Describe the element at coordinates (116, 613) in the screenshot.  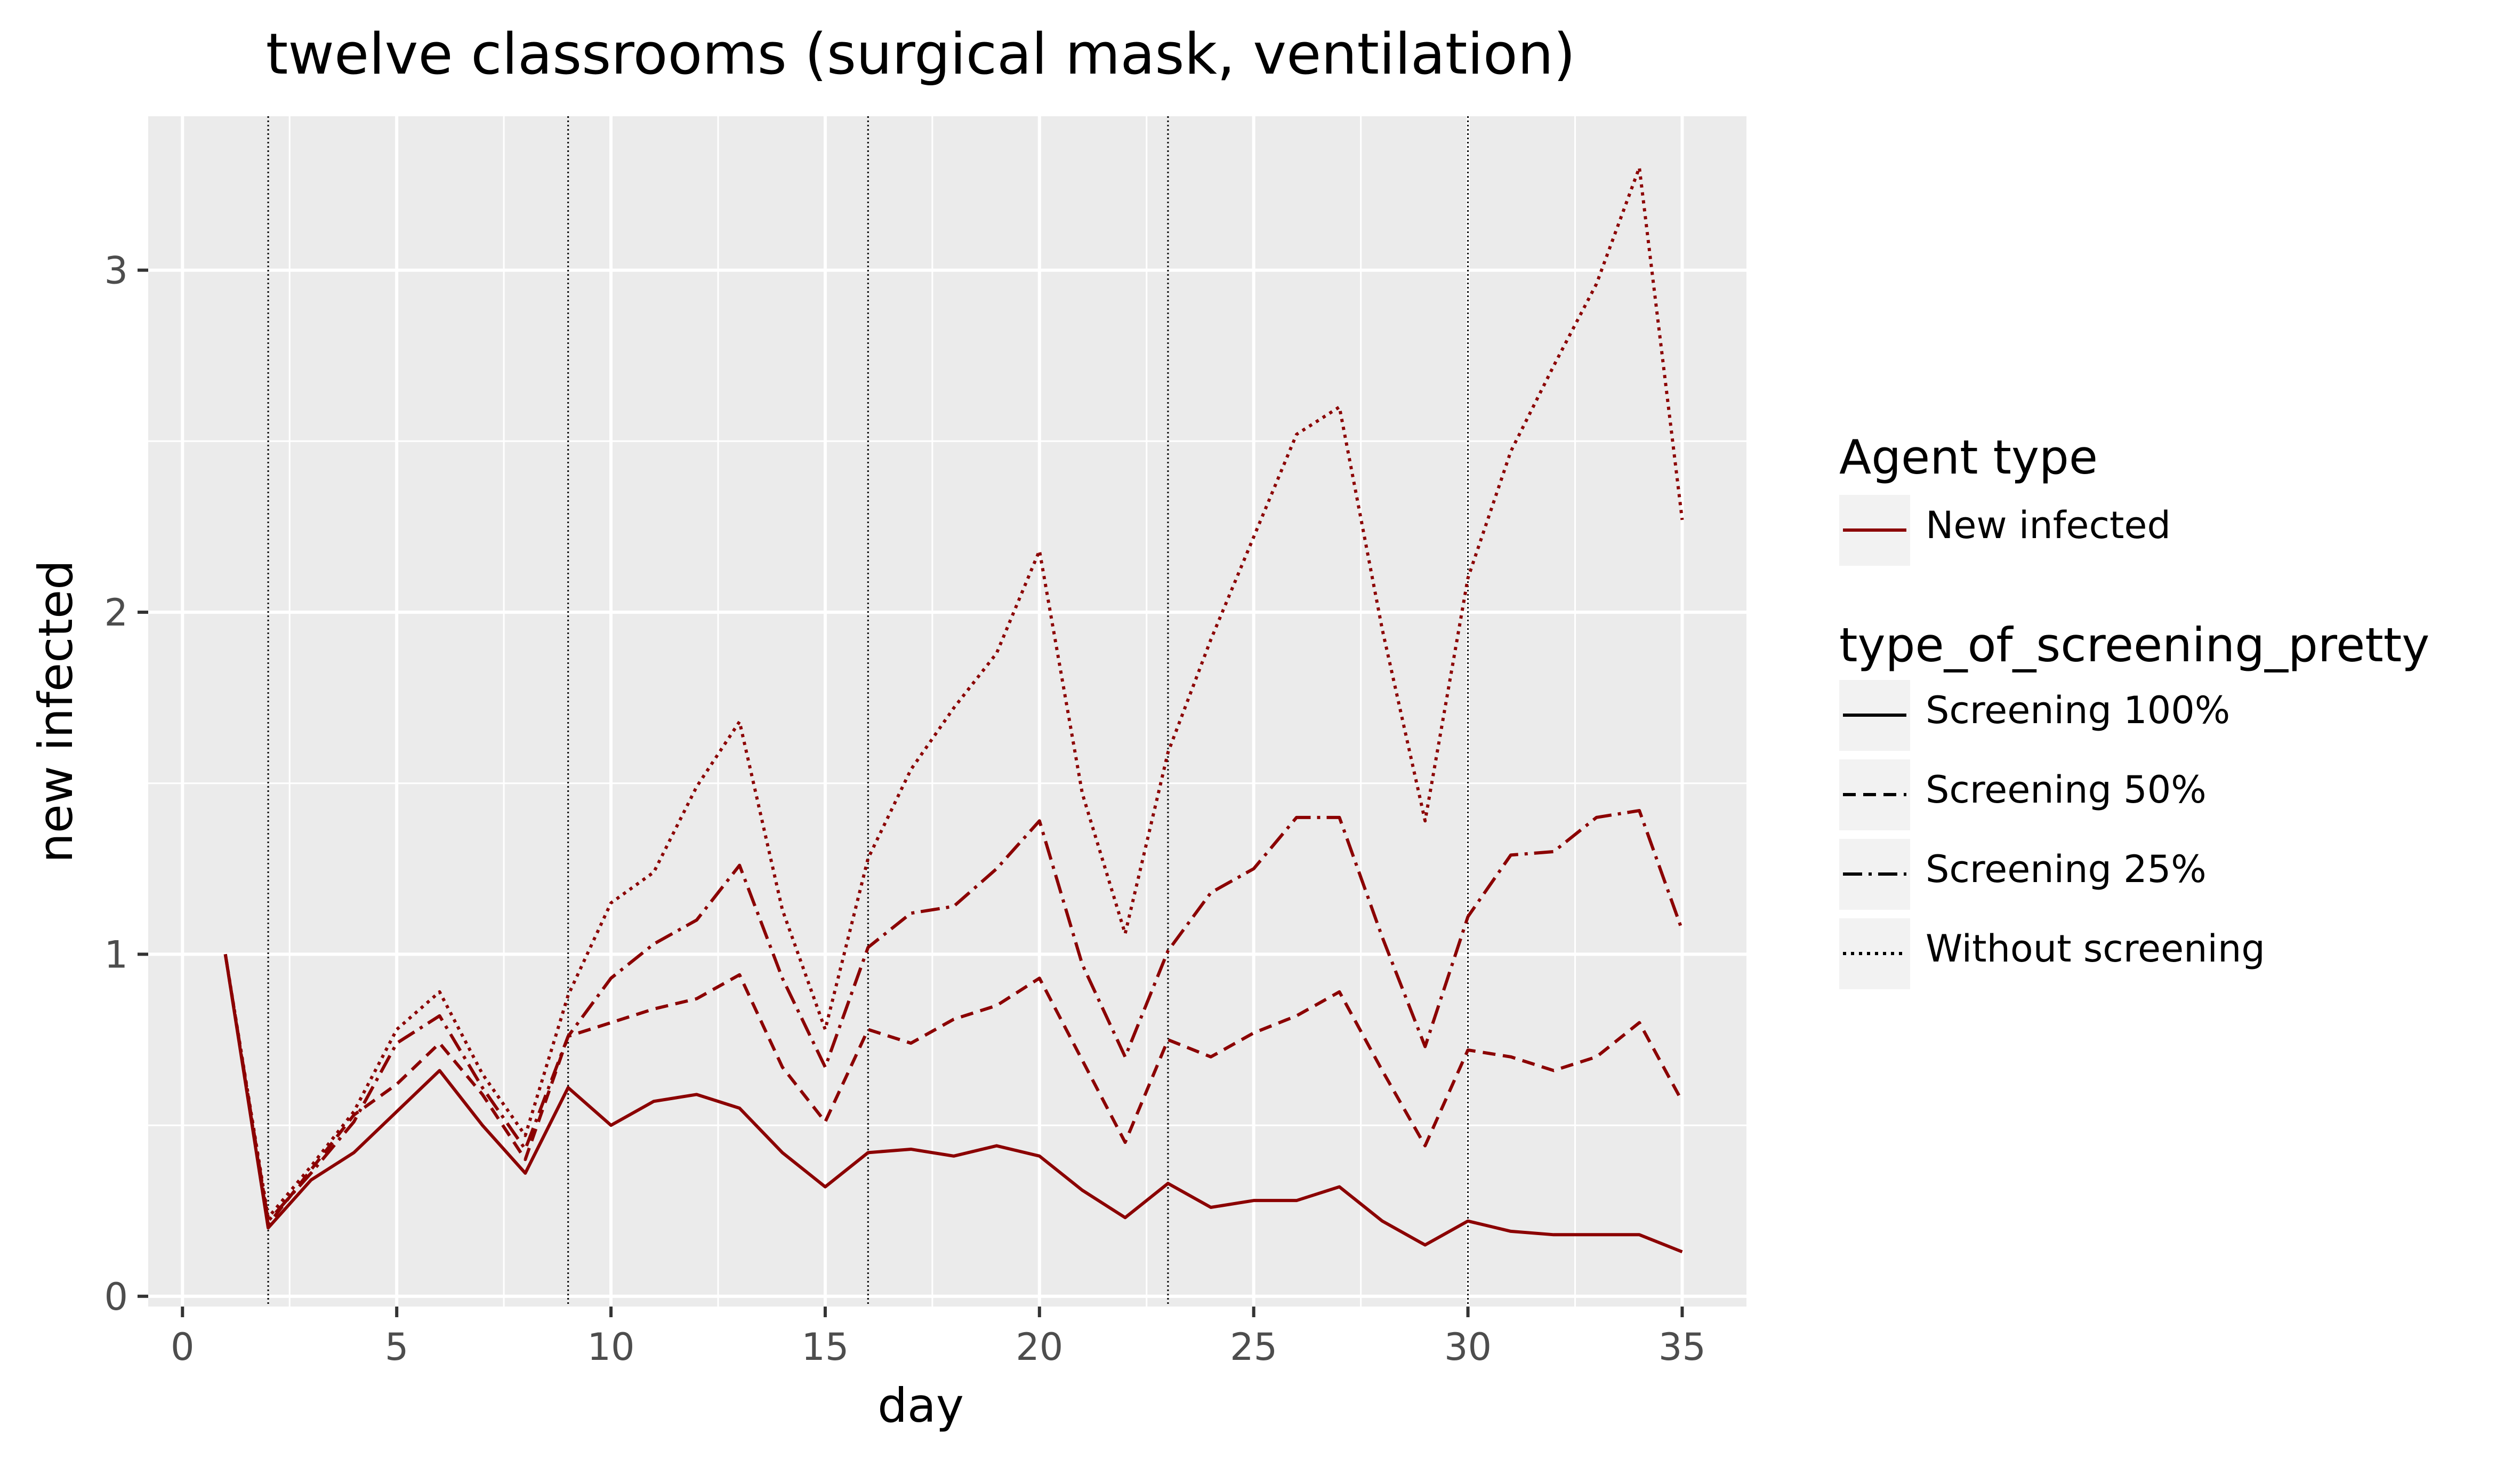
I see `y-tick-label: 2` at that location.